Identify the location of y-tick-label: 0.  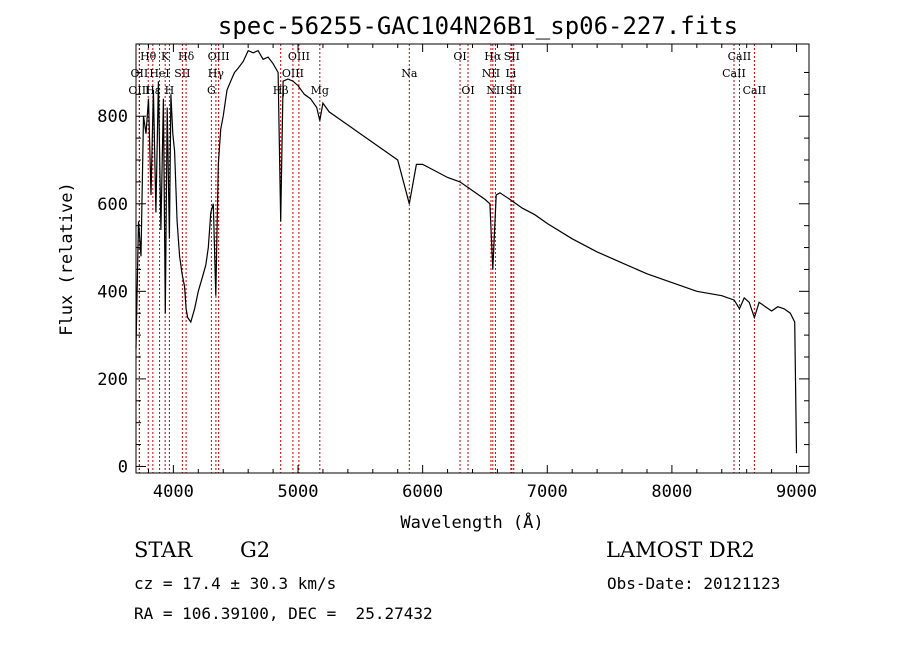
(123, 467).